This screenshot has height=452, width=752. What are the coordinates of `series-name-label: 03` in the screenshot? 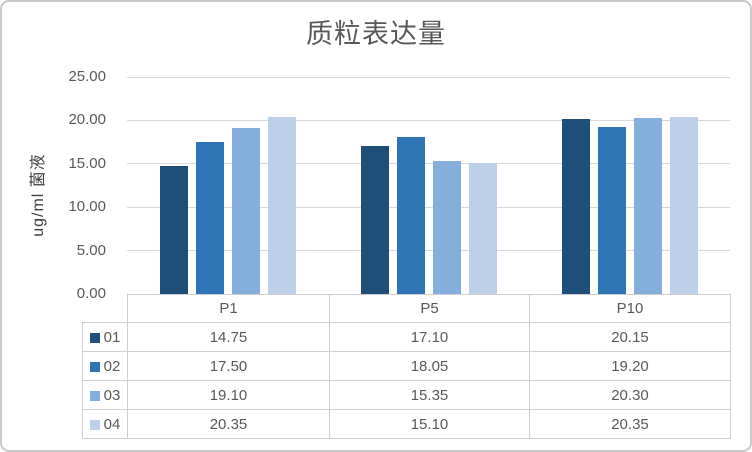 It's located at (112, 395).